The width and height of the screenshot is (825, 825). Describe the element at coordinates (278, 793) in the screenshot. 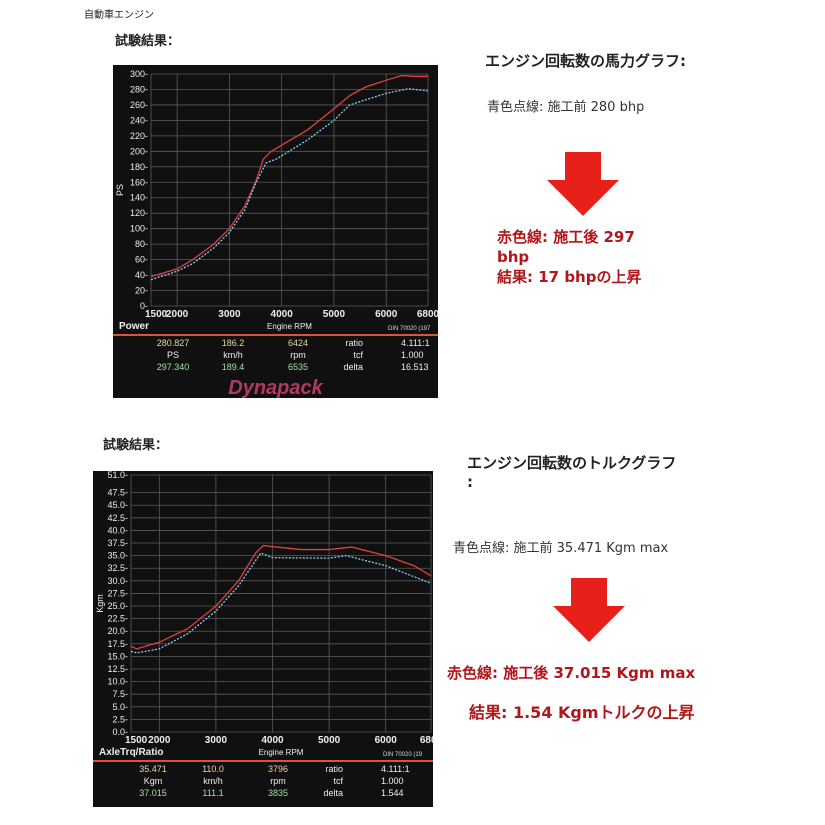

I see `readout-value: 3835` at that location.